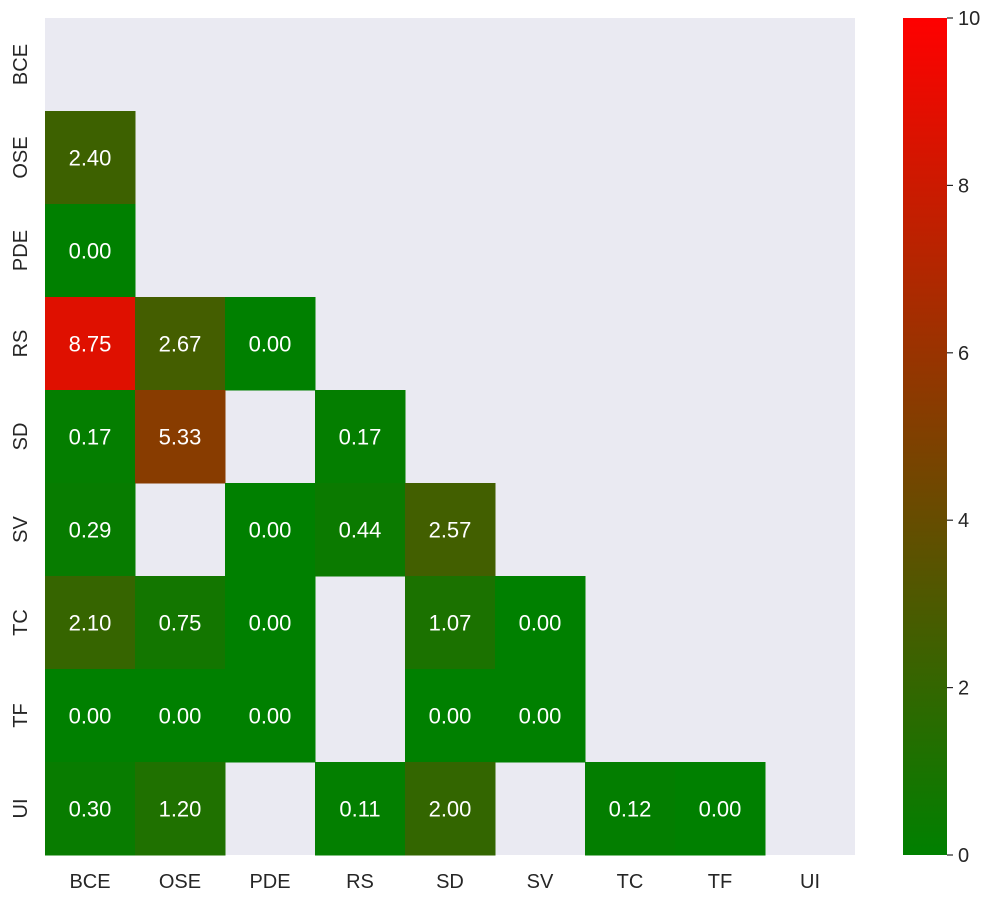 The width and height of the screenshot is (997, 906). I want to click on cell-annotation: 2.40, so click(90, 158).